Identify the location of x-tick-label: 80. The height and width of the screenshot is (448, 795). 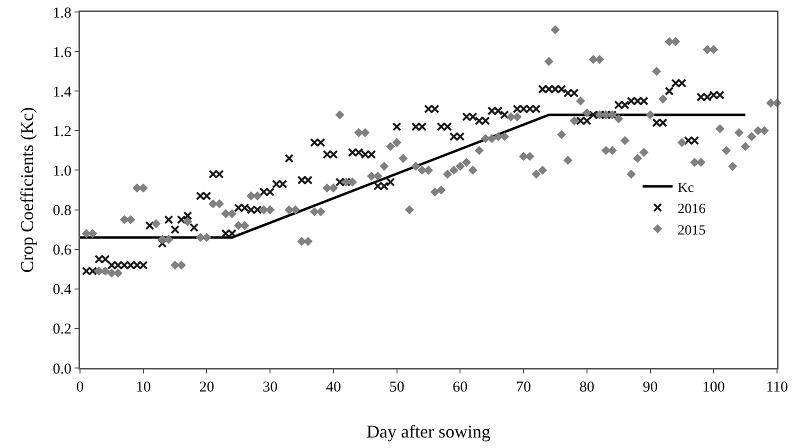
(586, 388).